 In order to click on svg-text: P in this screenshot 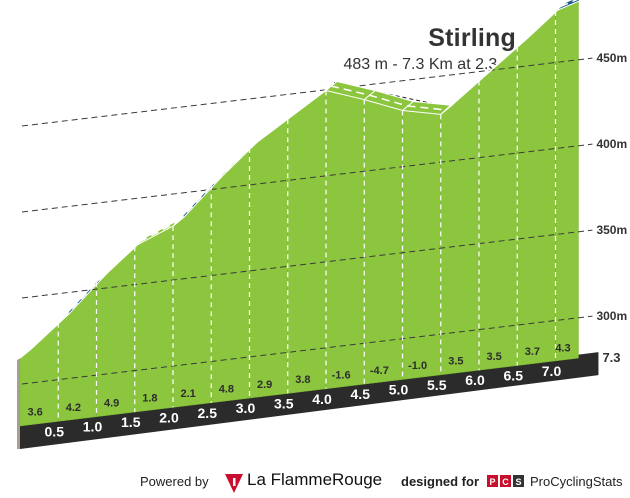, I will do `click(492, 482)`.